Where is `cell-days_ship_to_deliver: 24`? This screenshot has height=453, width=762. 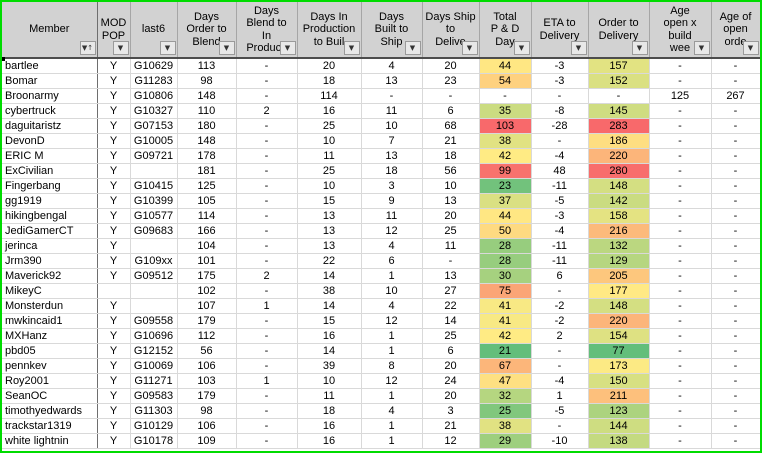 cell-days_ship_to_deliver: 24 is located at coordinates (451, 381).